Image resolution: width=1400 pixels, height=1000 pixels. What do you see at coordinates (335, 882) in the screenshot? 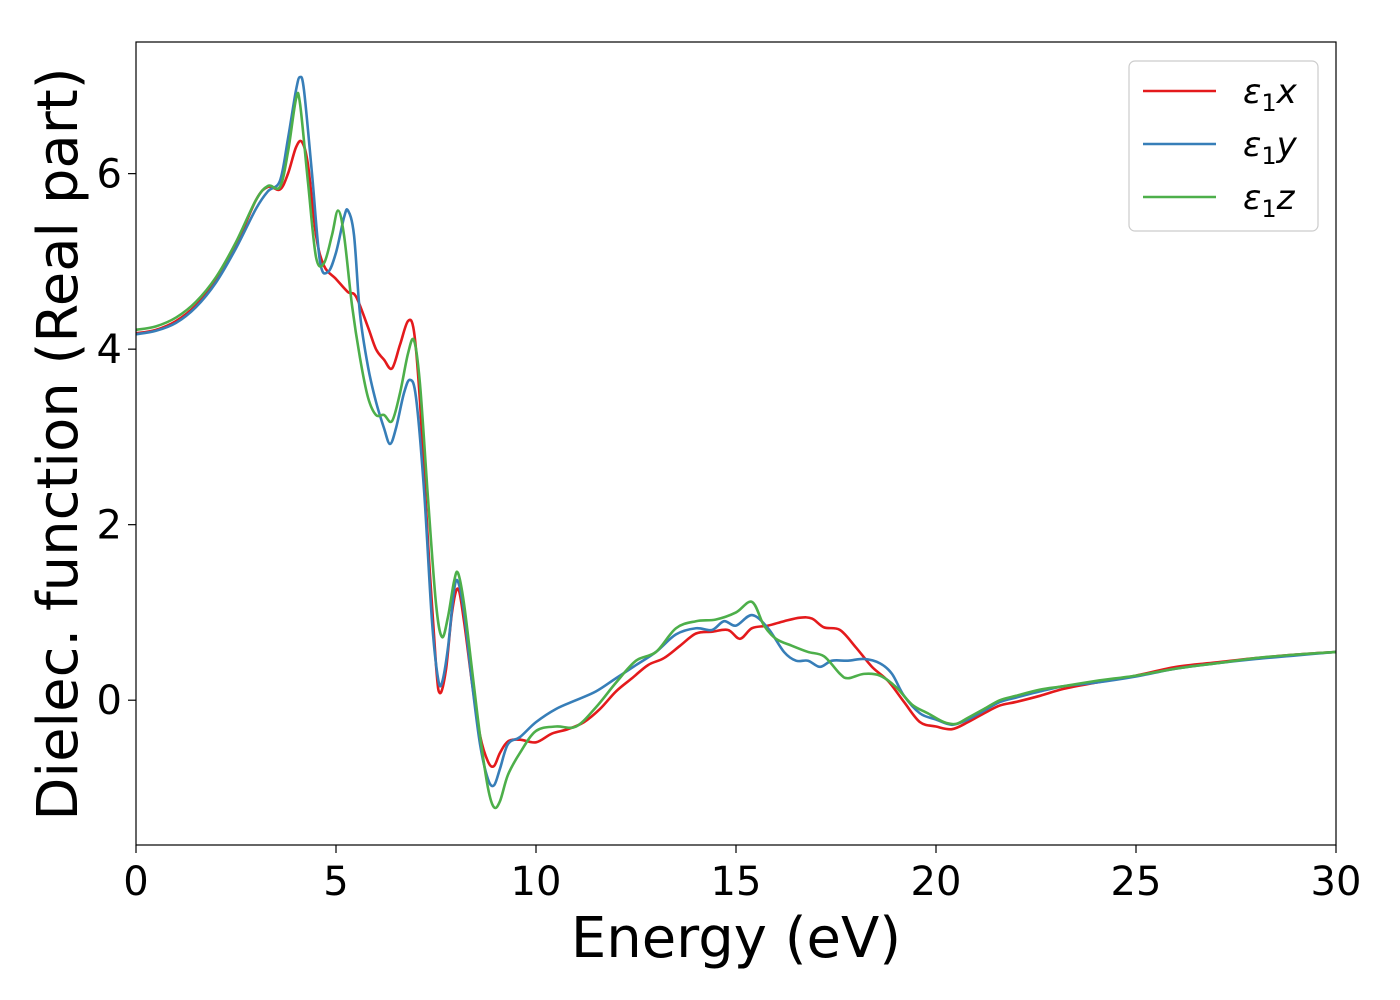
I see `x-tick-label: 5` at bounding box center [335, 882].